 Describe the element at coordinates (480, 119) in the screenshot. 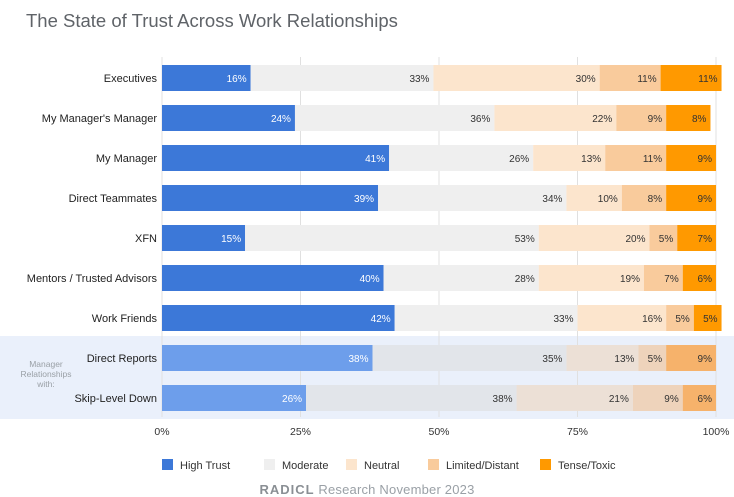

I see `data-label: 36%` at that location.